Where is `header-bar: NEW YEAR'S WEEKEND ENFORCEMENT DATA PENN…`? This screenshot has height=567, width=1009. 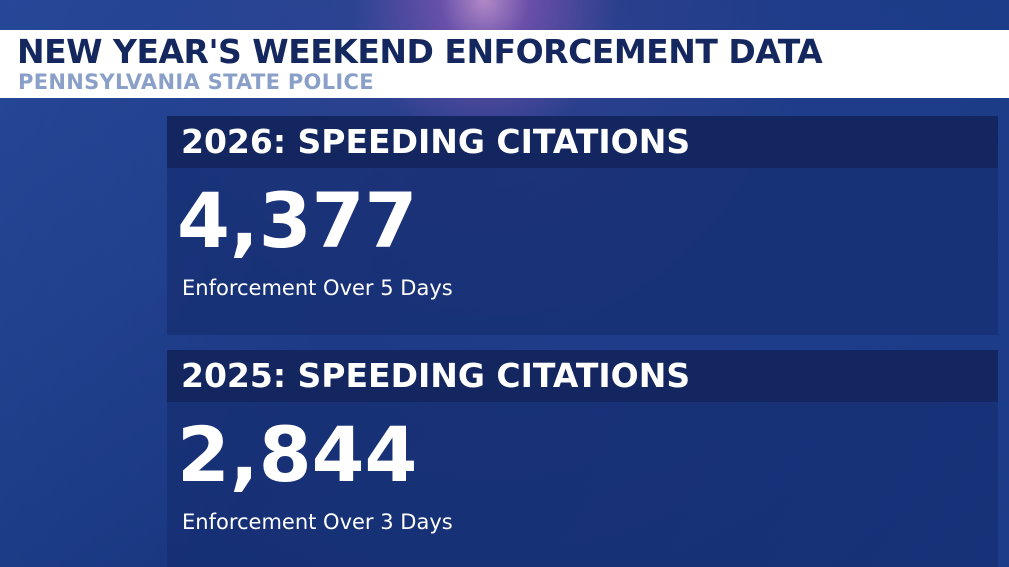 header-bar: NEW YEAR'S WEEKEND ENFORCEMENT DATA PENN… is located at coordinates (504, 64).